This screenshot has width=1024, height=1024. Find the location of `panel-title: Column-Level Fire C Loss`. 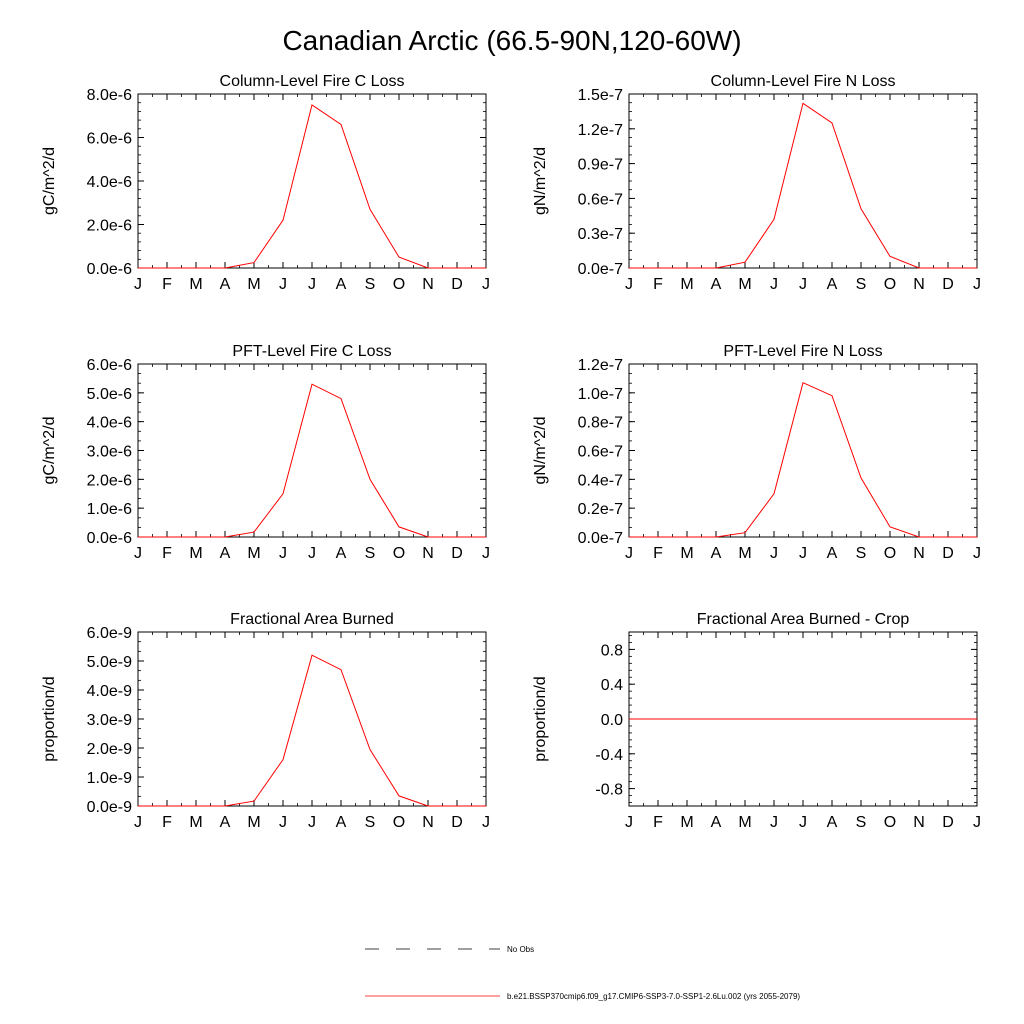

panel-title: Column-Level Fire C Loss is located at coordinates (312, 81).